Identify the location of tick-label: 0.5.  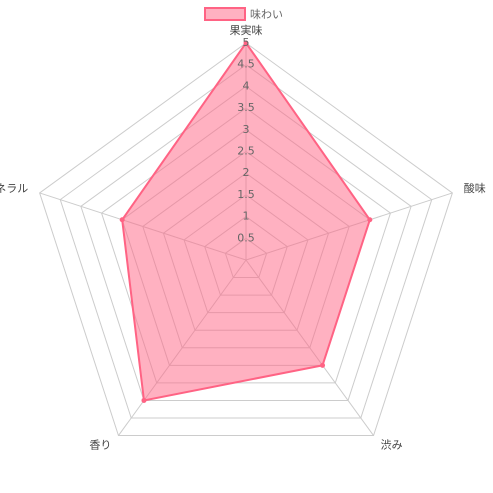
(246, 237).